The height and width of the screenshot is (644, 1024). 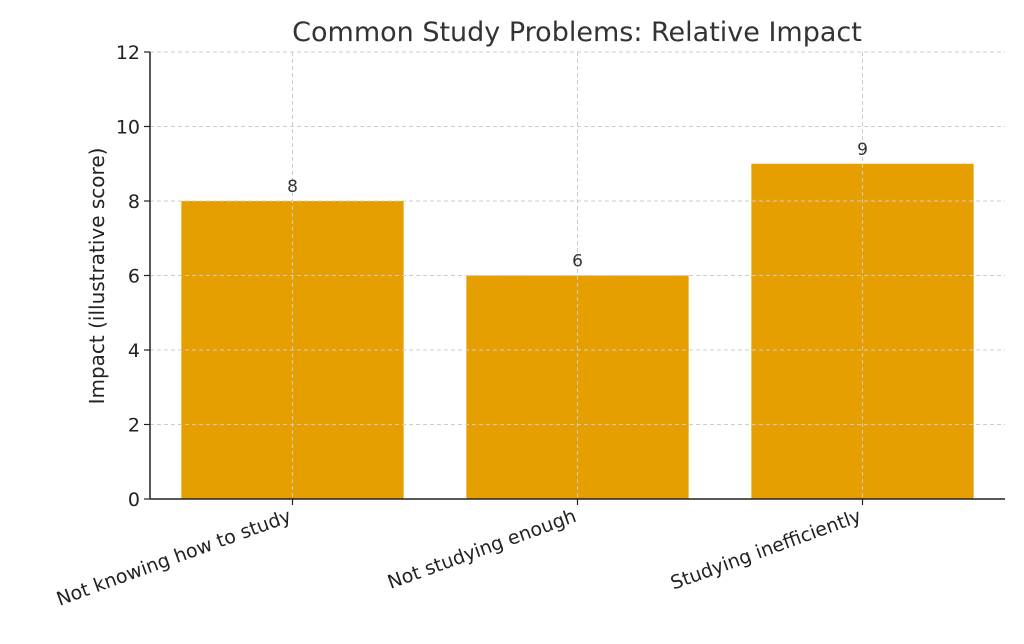 What do you see at coordinates (862, 150) in the screenshot?
I see `data-label: 9` at bounding box center [862, 150].